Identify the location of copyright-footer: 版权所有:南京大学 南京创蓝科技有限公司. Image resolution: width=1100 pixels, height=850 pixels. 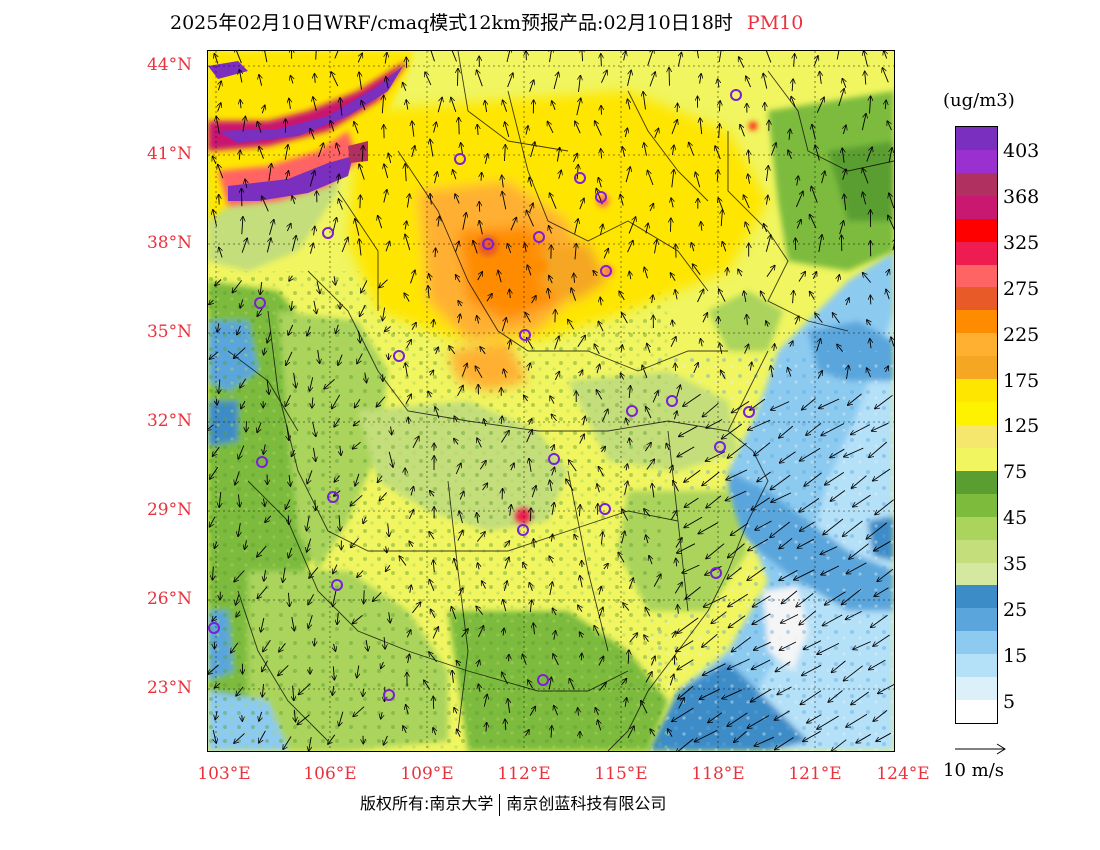
(513, 803).